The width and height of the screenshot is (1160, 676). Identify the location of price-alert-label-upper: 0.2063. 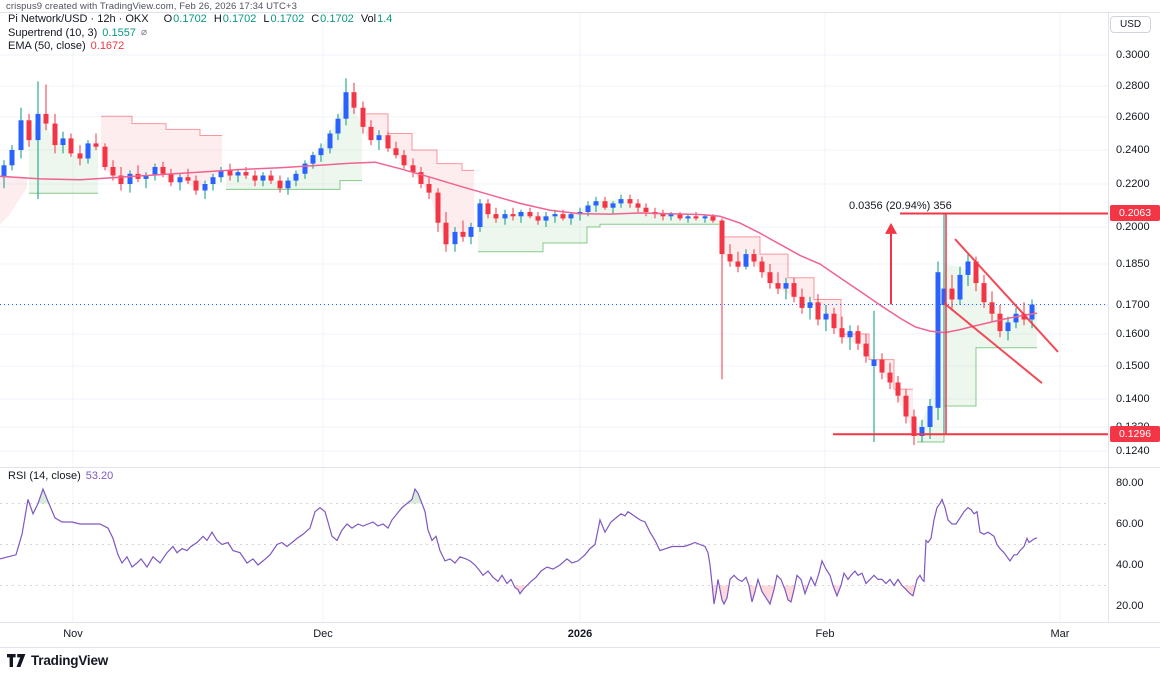
(1135, 213).